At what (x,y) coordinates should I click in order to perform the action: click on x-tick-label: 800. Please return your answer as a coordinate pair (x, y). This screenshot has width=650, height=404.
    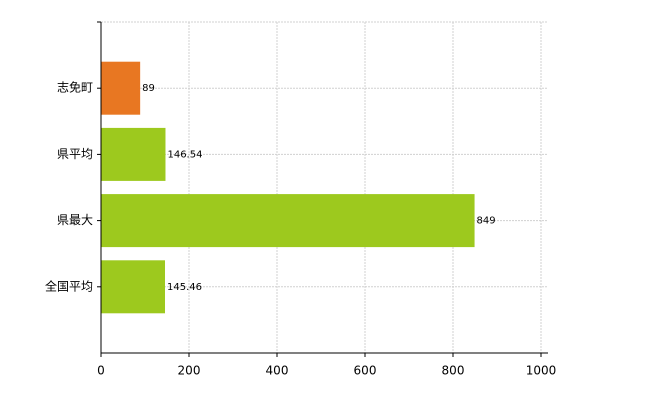
    Looking at the image, I should click on (453, 371).